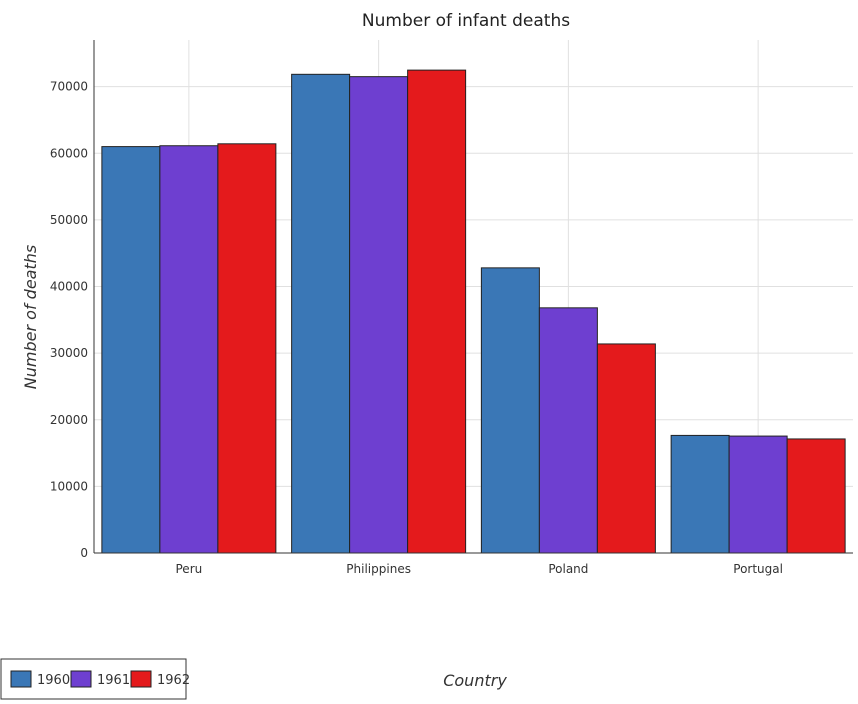 The width and height of the screenshot is (858, 704). What do you see at coordinates (141, 679) in the screenshot?
I see `legend-swatch-1962` at bounding box center [141, 679].